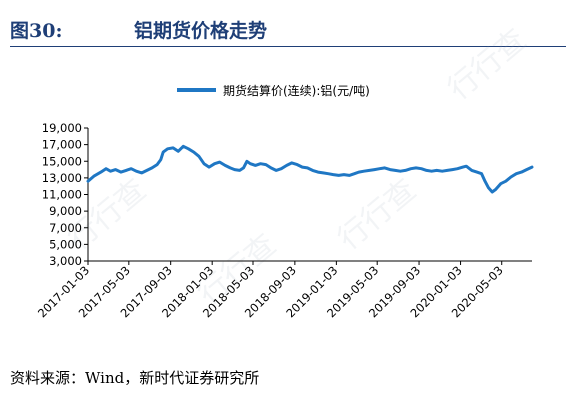  What do you see at coordinates (65, 228) in the screenshot?
I see `y-tick-label: 7,000` at bounding box center [65, 228].